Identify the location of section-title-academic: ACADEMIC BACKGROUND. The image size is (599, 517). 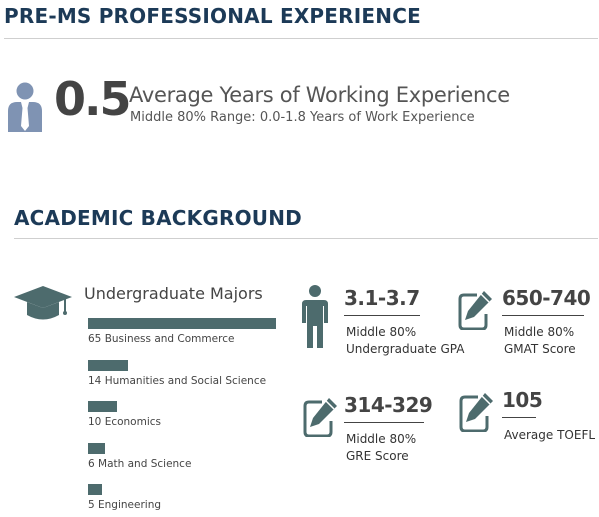
(158, 218).